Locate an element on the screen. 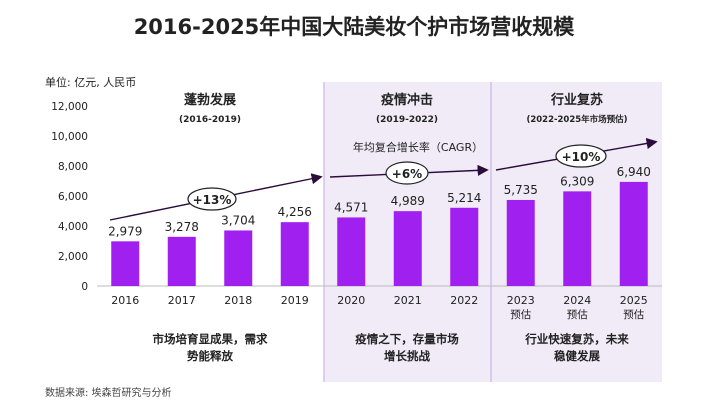 The width and height of the screenshot is (709, 418). bar-value-label: 5,735 is located at coordinates (521, 190).